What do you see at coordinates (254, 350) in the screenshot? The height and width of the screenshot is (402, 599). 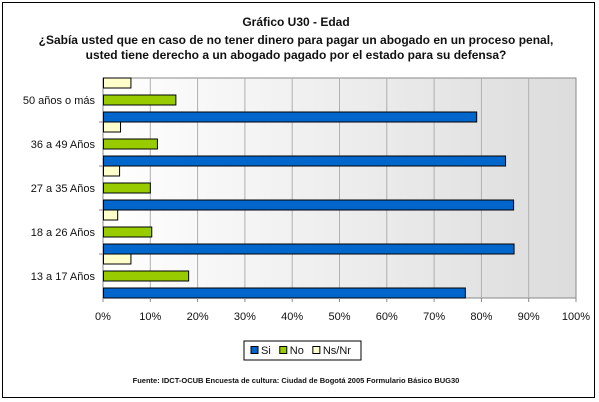 I see `legend-swatch-si` at bounding box center [254, 350].